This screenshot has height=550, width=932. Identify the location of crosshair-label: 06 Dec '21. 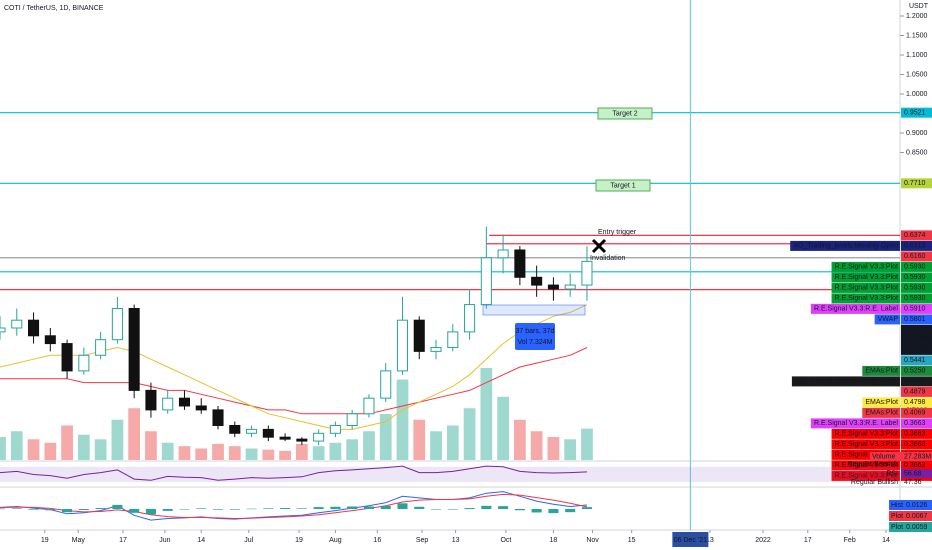
(690, 540).